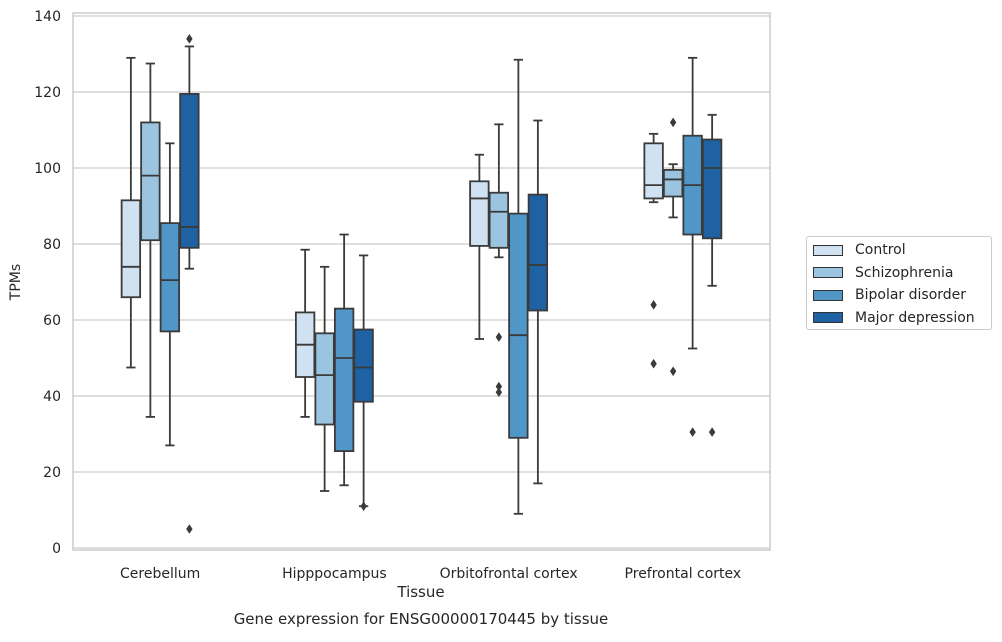 The width and height of the screenshot is (1002, 642). What do you see at coordinates (47, 17) in the screenshot?
I see `y-tick-label: 140` at bounding box center [47, 17].